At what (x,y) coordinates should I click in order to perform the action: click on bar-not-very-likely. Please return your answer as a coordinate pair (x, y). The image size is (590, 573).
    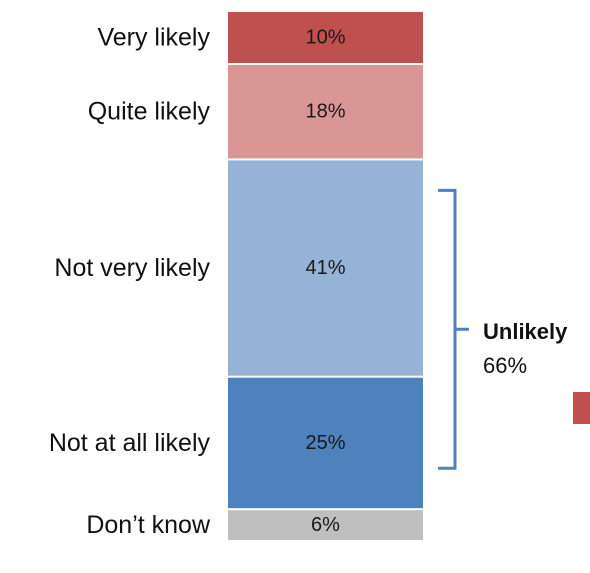
    Looking at the image, I should click on (325, 268).